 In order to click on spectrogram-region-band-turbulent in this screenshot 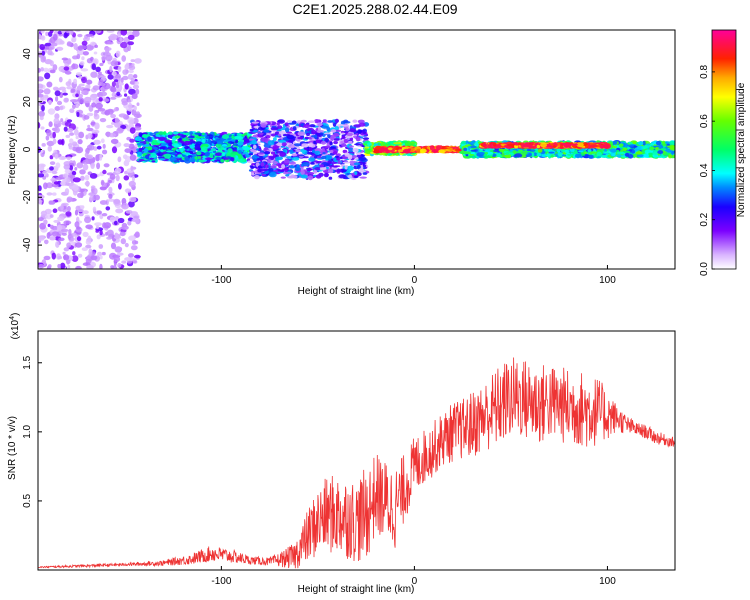, I will do `click(308, 149)`.